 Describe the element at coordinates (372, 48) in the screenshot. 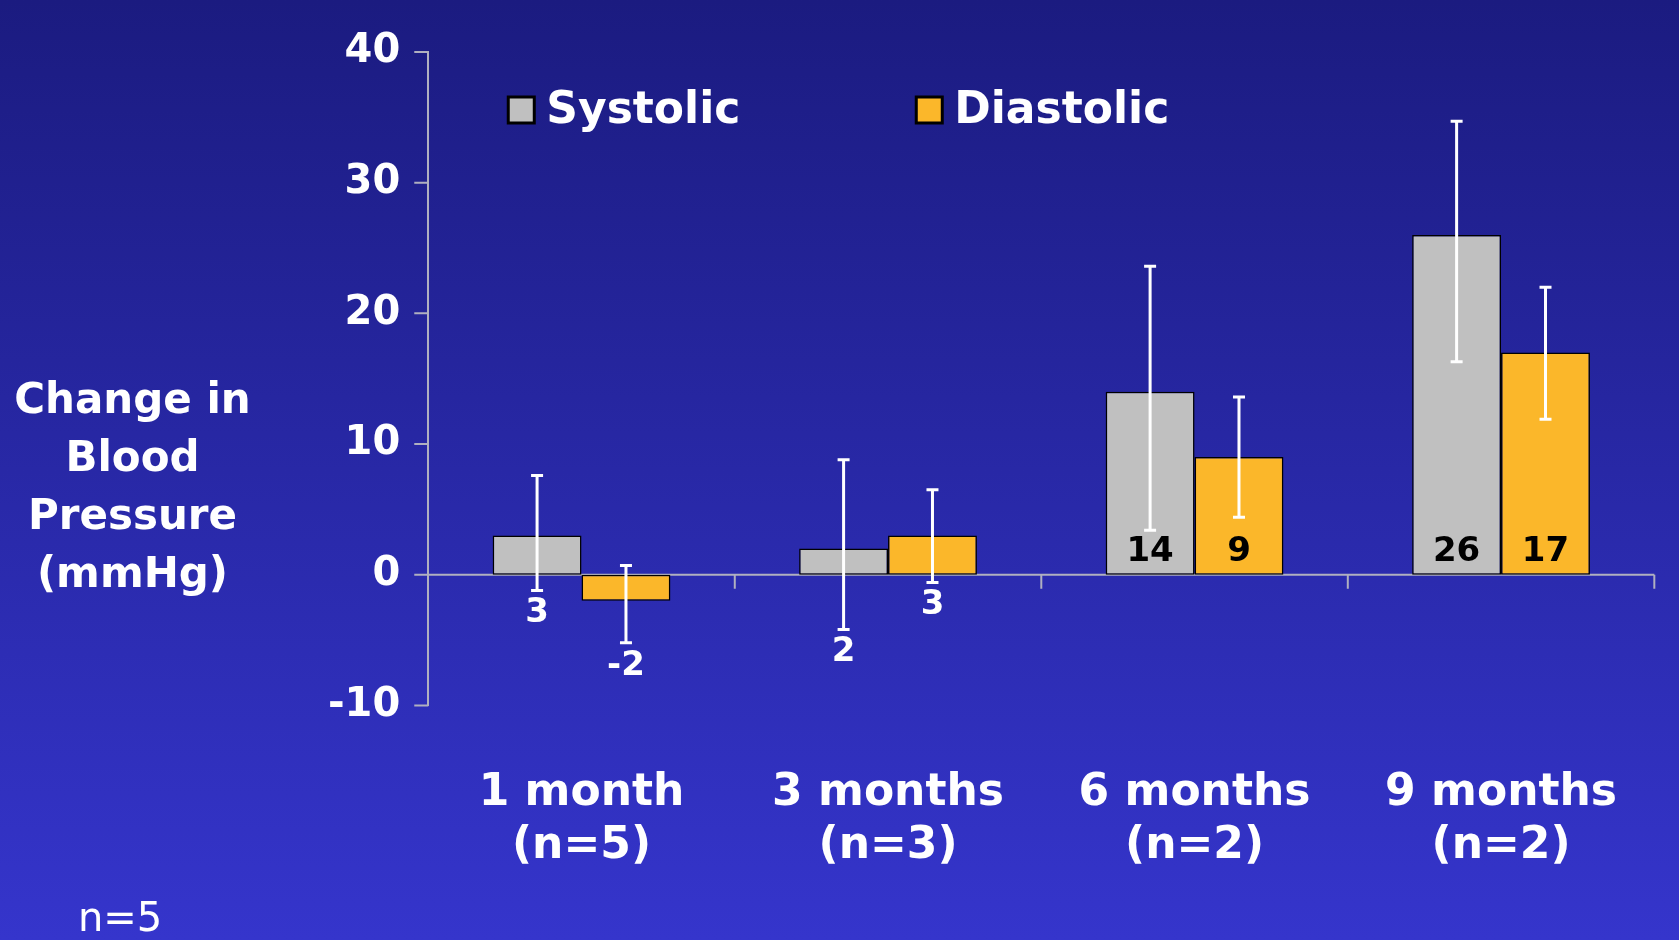

I see `y-tick-label: 40` at that location.